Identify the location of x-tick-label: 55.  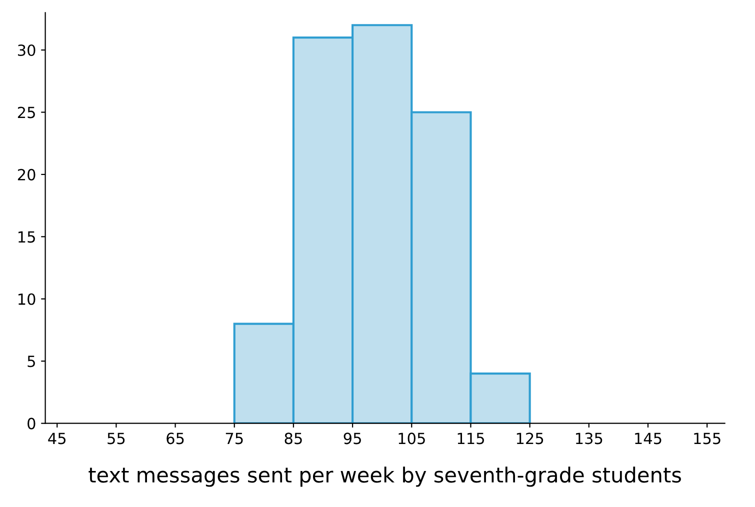
(116, 438).